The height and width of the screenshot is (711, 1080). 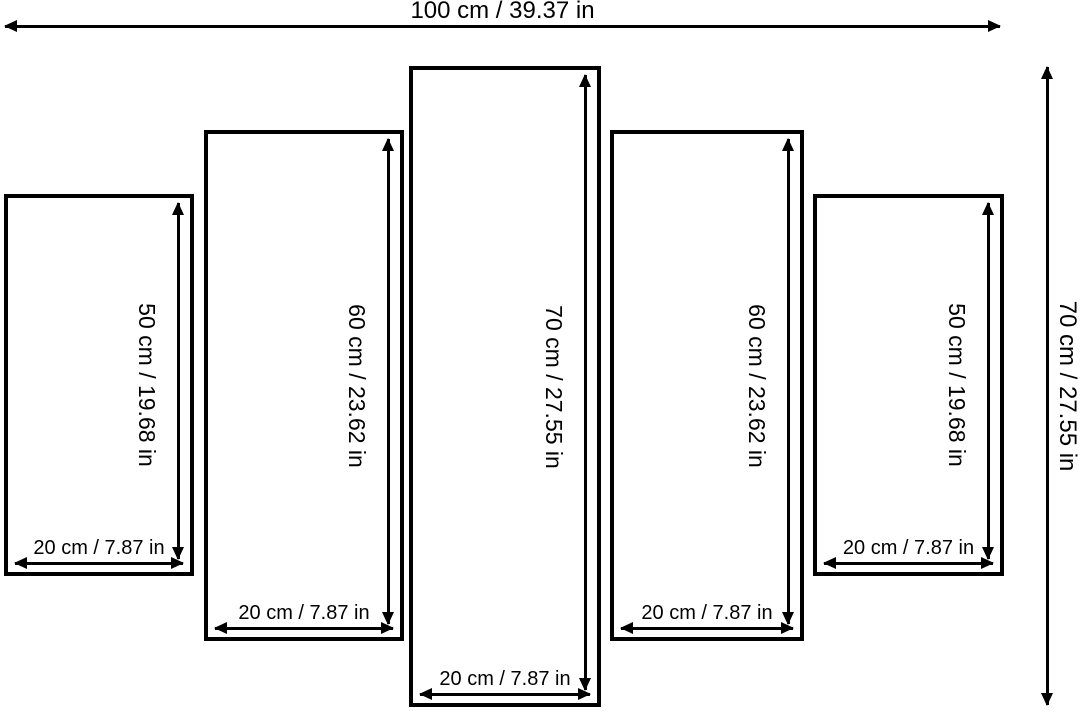 What do you see at coordinates (1067, 386) in the screenshot?
I see `overall-height-label: 70 cm / 27.55 in` at bounding box center [1067, 386].